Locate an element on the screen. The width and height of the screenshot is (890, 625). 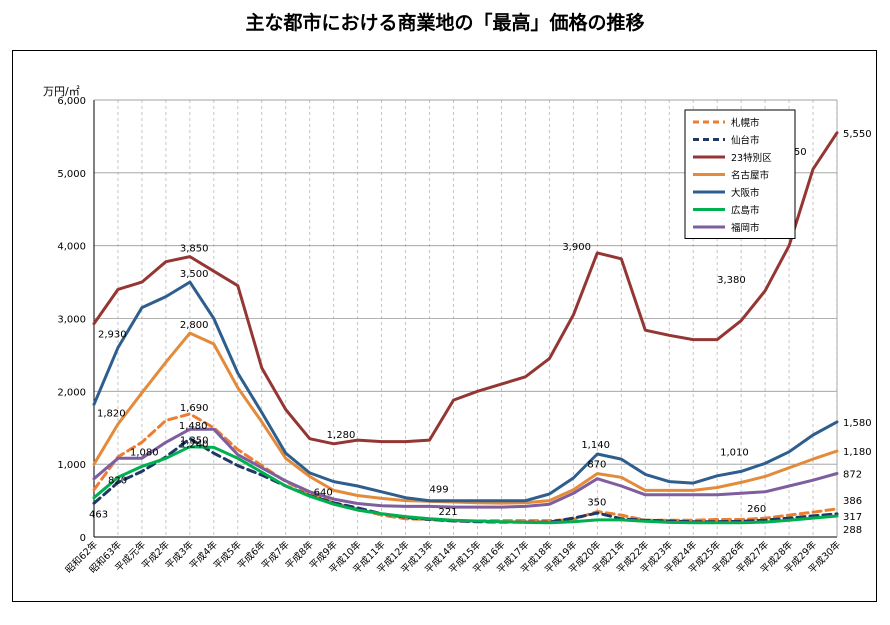
data-label: 221 is located at coordinates (448, 512).